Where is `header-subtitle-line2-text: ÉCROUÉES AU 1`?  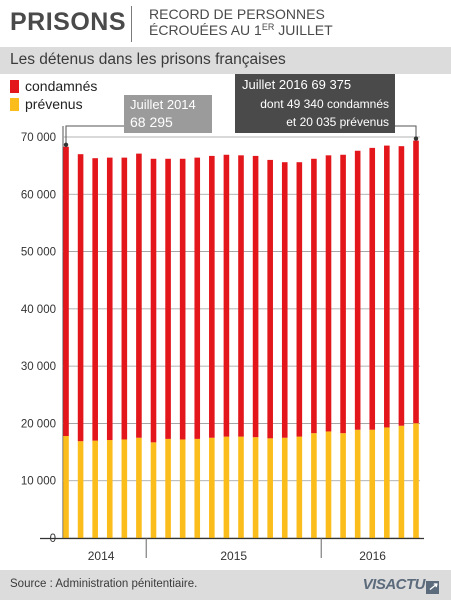 header-subtitle-line2-text: ÉCROUÉES AU 1 is located at coordinates (205, 30).